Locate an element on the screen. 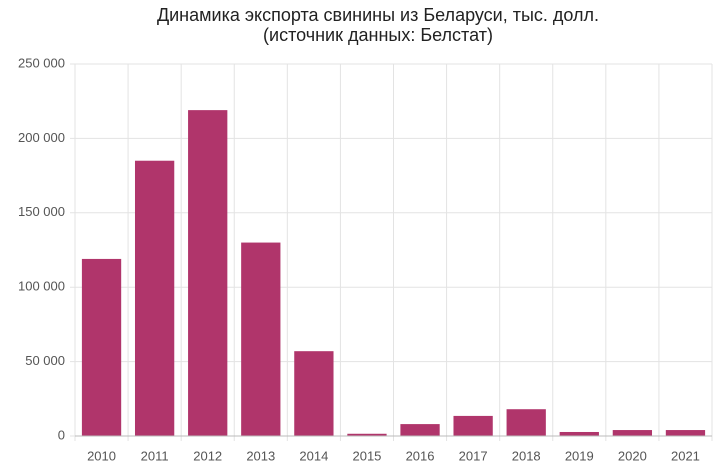  x-tick-label: 2018 is located at coordinates (526, 455).